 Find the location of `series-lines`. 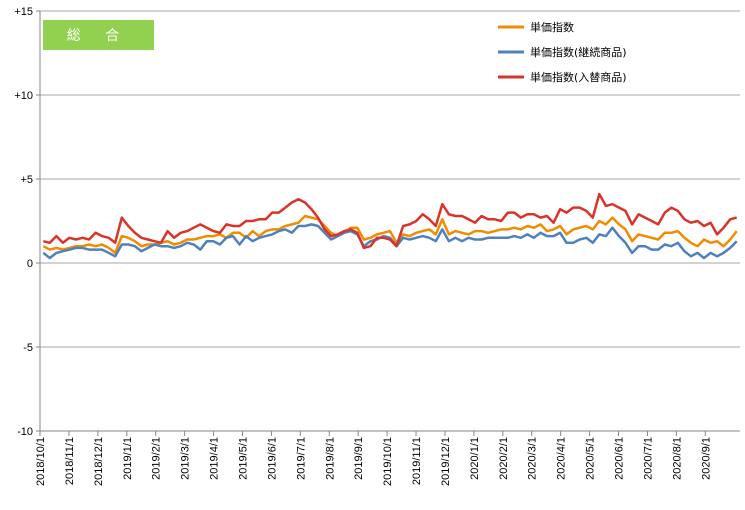

series-lines is located at coordinates (390, 226).